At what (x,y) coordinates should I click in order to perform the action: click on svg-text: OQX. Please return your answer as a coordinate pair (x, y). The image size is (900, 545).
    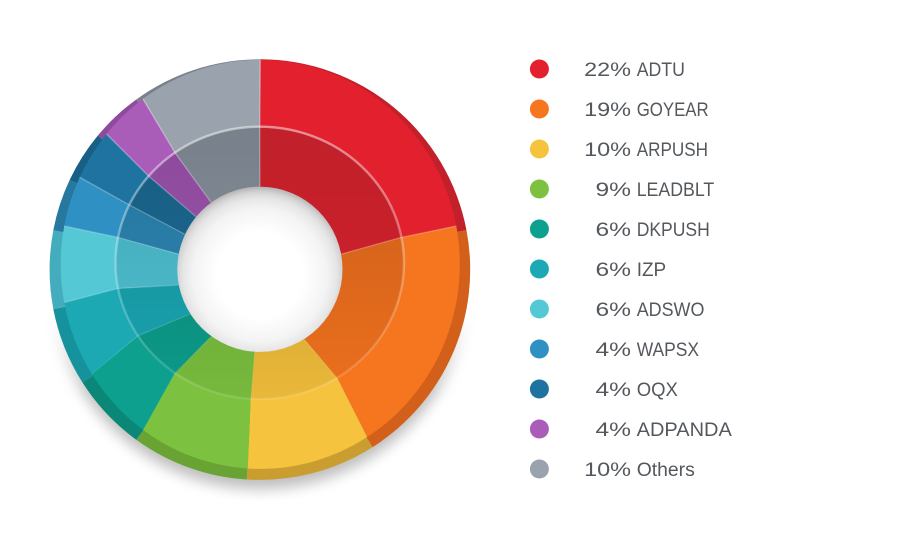
    Looking at the image, I should click on (657, 390).